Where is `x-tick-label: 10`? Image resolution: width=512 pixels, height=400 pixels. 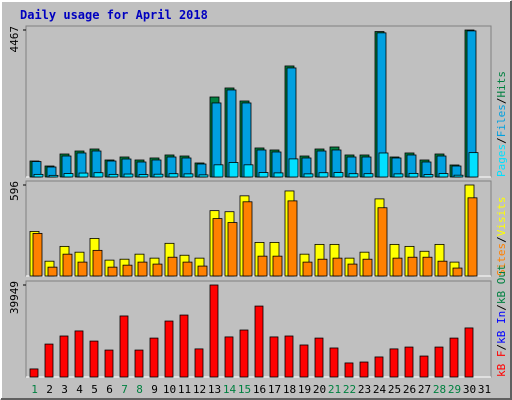 x-tick-label: 10 is located at coordinates (169, 389).